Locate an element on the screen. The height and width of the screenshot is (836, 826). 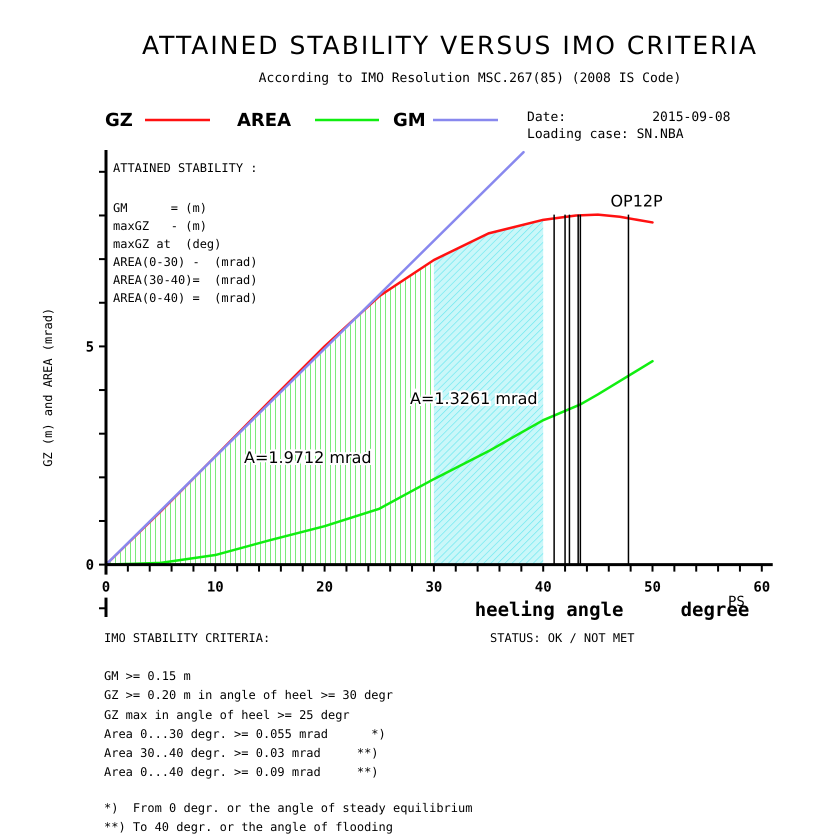
annotation: GM = (m) is located at coordinates (160, 208).